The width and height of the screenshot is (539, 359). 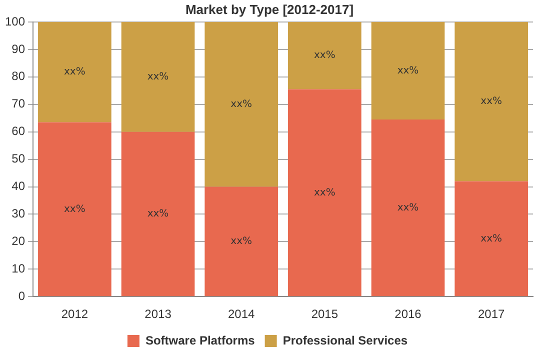 What do you see at coordinates (408, 314) in the screenshot?
I see `x-tick-label: 2016` at bounding box center [408, 314].